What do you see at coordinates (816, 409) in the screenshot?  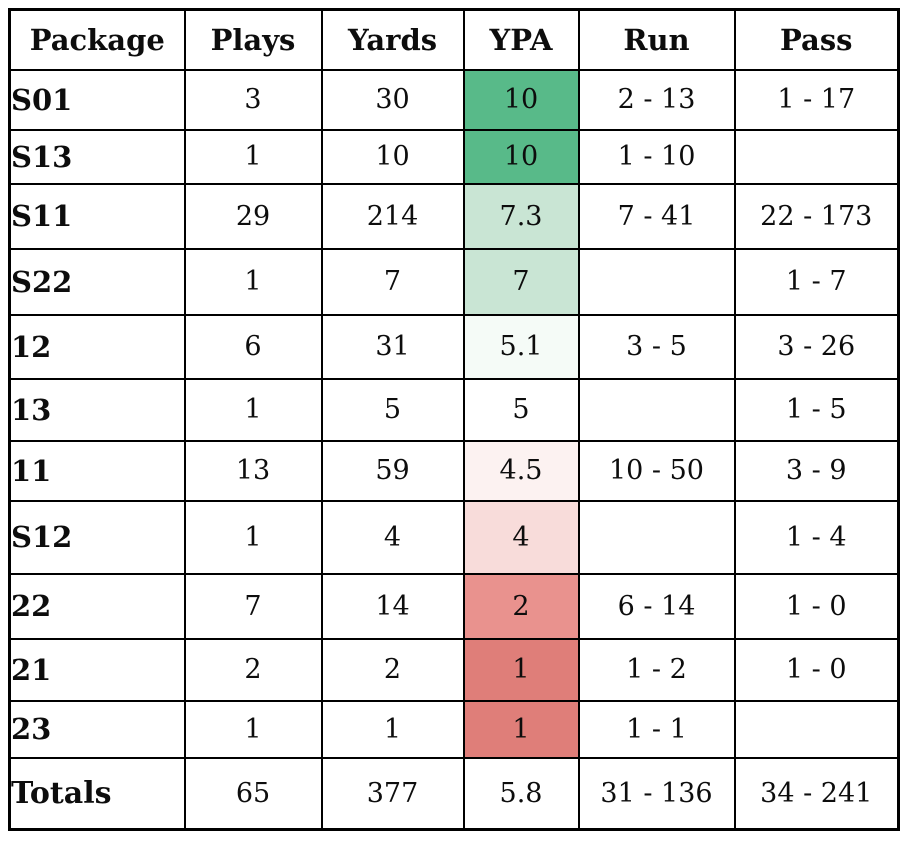 I see `pass-cell: 1 - 5` at bounding box center [816, 409].